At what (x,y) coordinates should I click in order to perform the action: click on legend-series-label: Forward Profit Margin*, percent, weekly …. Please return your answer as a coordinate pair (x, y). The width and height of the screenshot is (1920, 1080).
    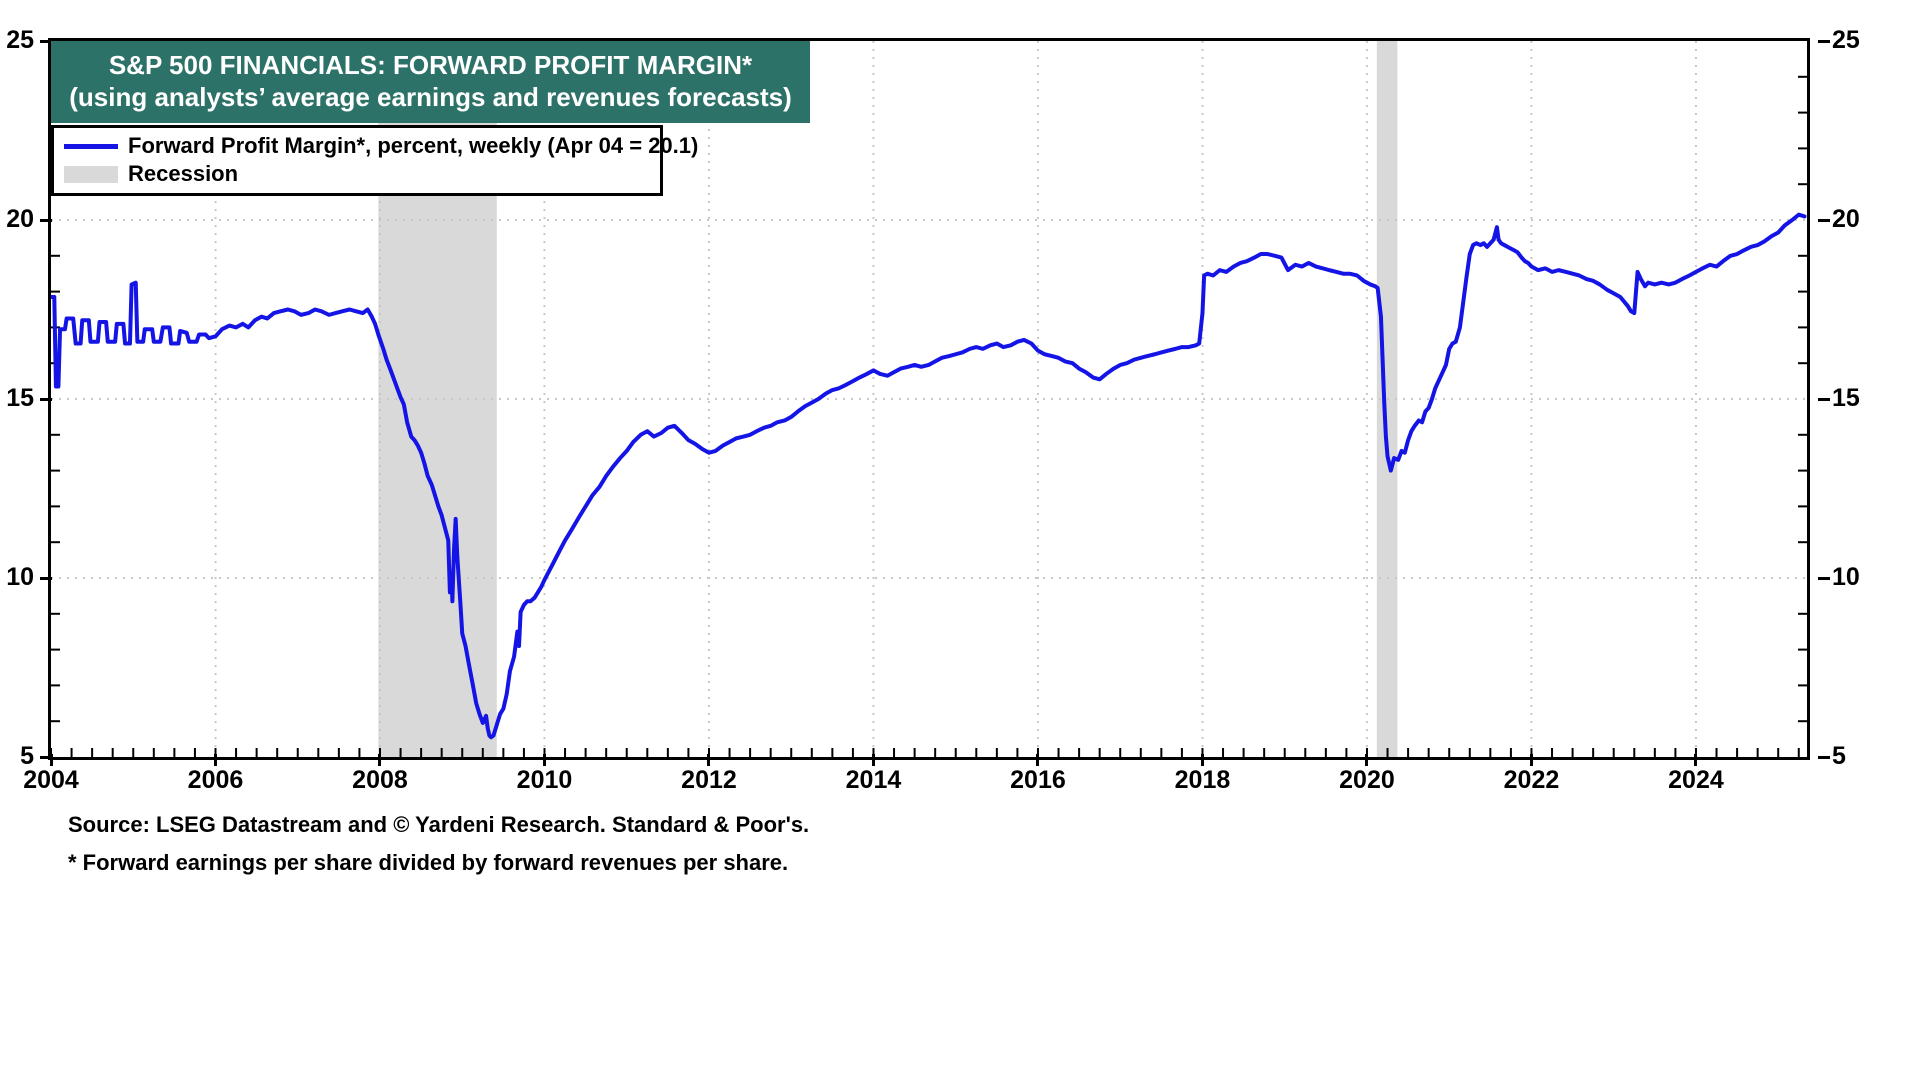
    Looking at the image, I should click on (413, 145).